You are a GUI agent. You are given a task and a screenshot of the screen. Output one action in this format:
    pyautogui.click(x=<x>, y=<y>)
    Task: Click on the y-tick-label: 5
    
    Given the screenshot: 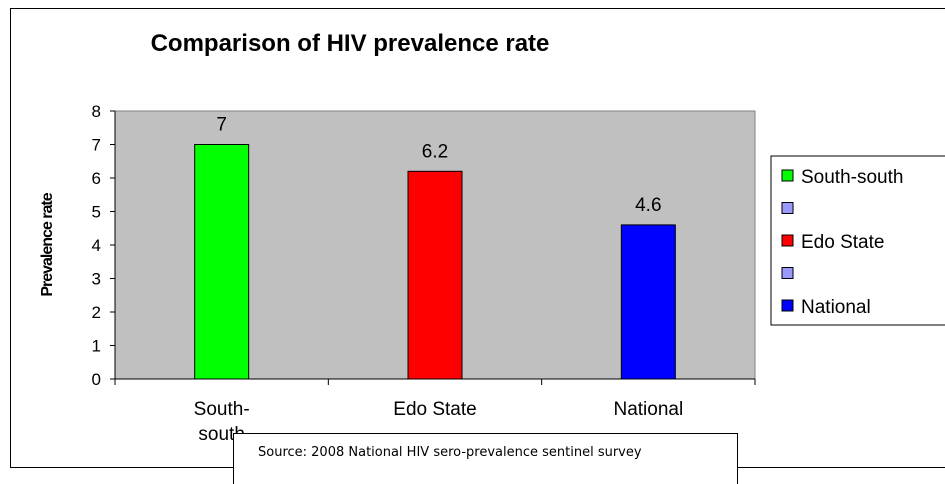 What is the action you would take?
    pyautogui.click(x=96, y=212)
    